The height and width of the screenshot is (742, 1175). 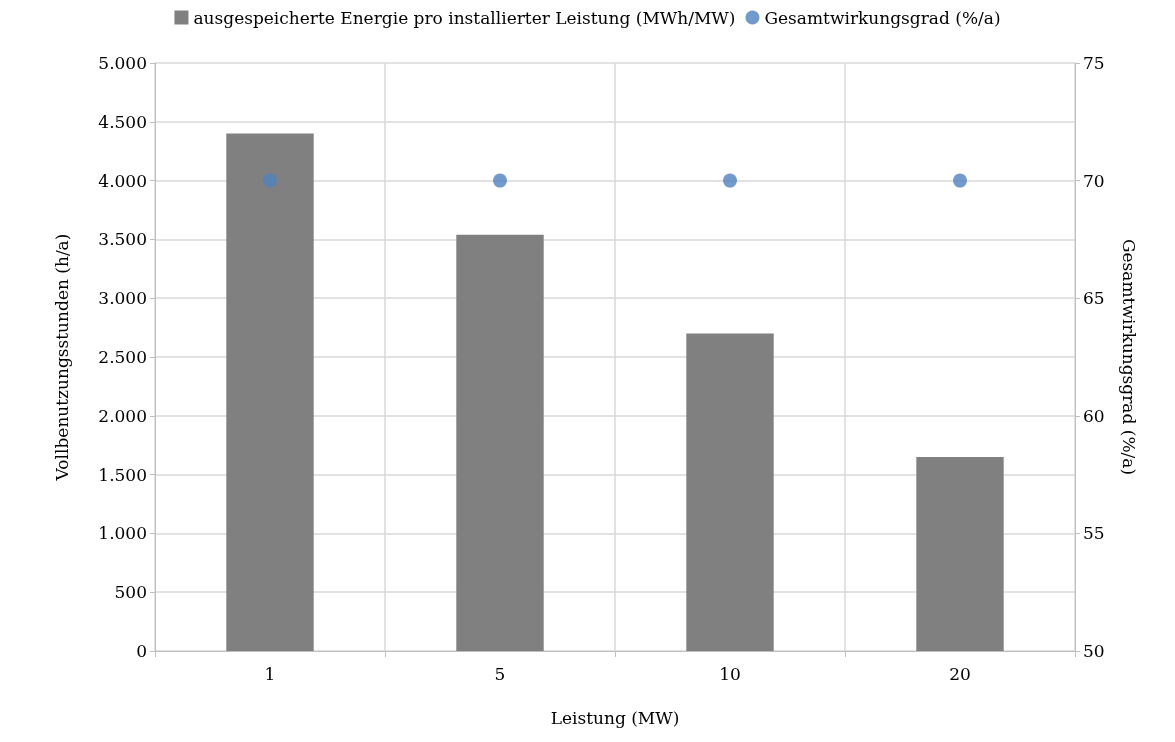 I want to click on y-tick-label: 1.000, so click(x=122, y=533).